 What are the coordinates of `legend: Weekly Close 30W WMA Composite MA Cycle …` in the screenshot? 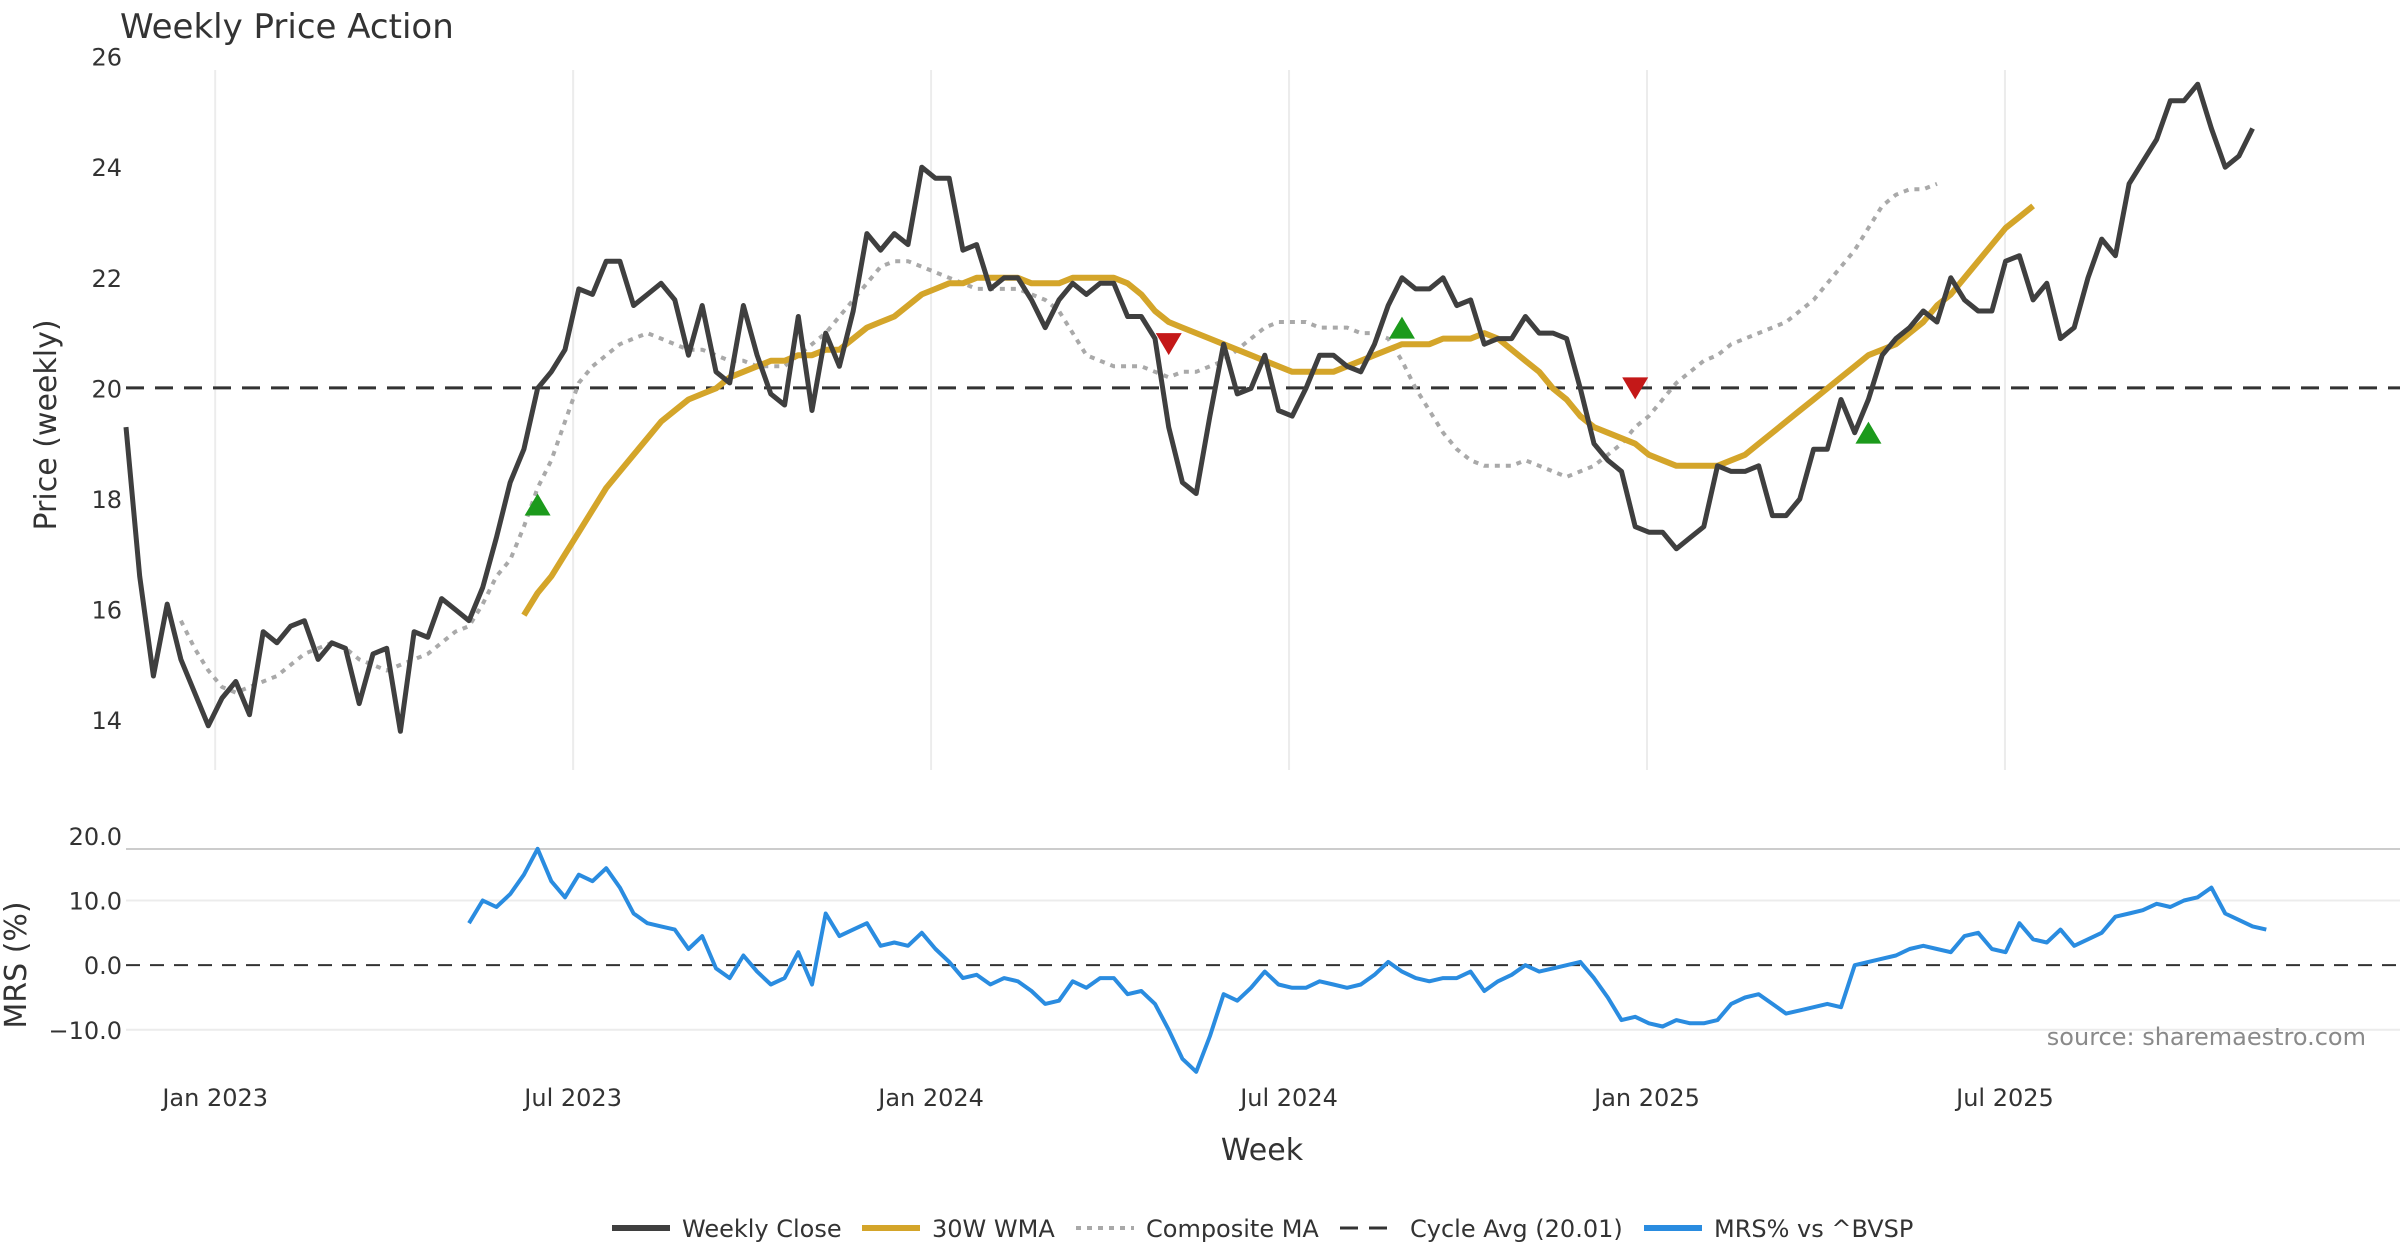 It's located at (1262, 1229).